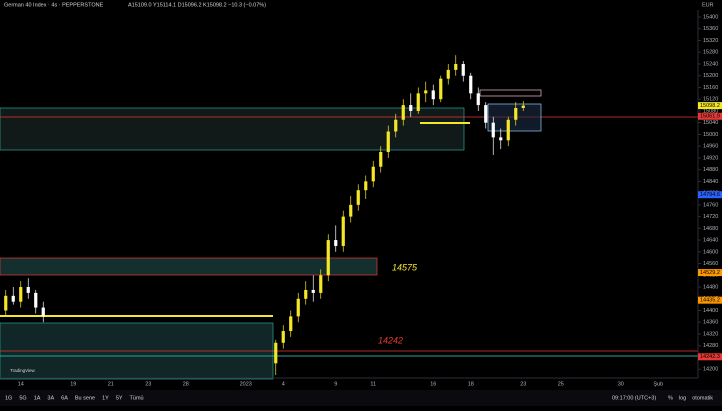 The image size is (722, 411). What do you see at coordinates (710, 264) in the screenshot?
I see `y-tick-label: 14560` at bounding box center [710, 264].